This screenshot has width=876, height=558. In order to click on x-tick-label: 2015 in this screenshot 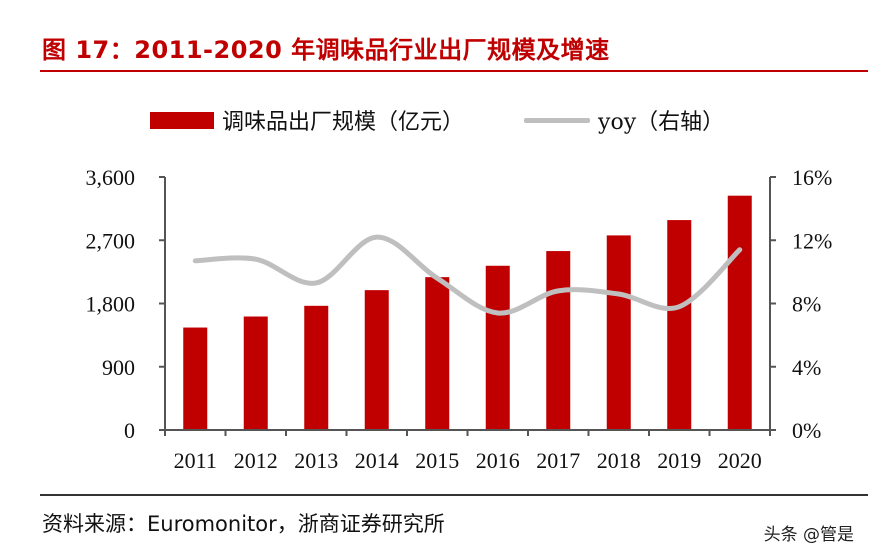, I will do `click(437, 460)`.